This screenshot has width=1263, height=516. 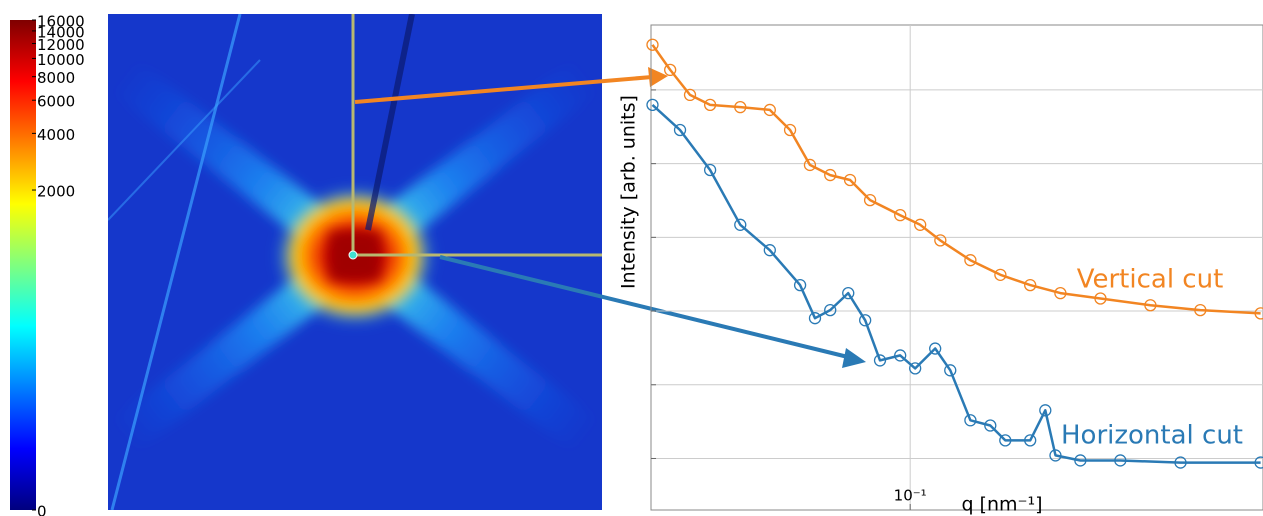 What do you see at coordinates (56, 78) in the screenshot?
I see `colorbar-tick-label: 8000` at bounding box center [56, 78].